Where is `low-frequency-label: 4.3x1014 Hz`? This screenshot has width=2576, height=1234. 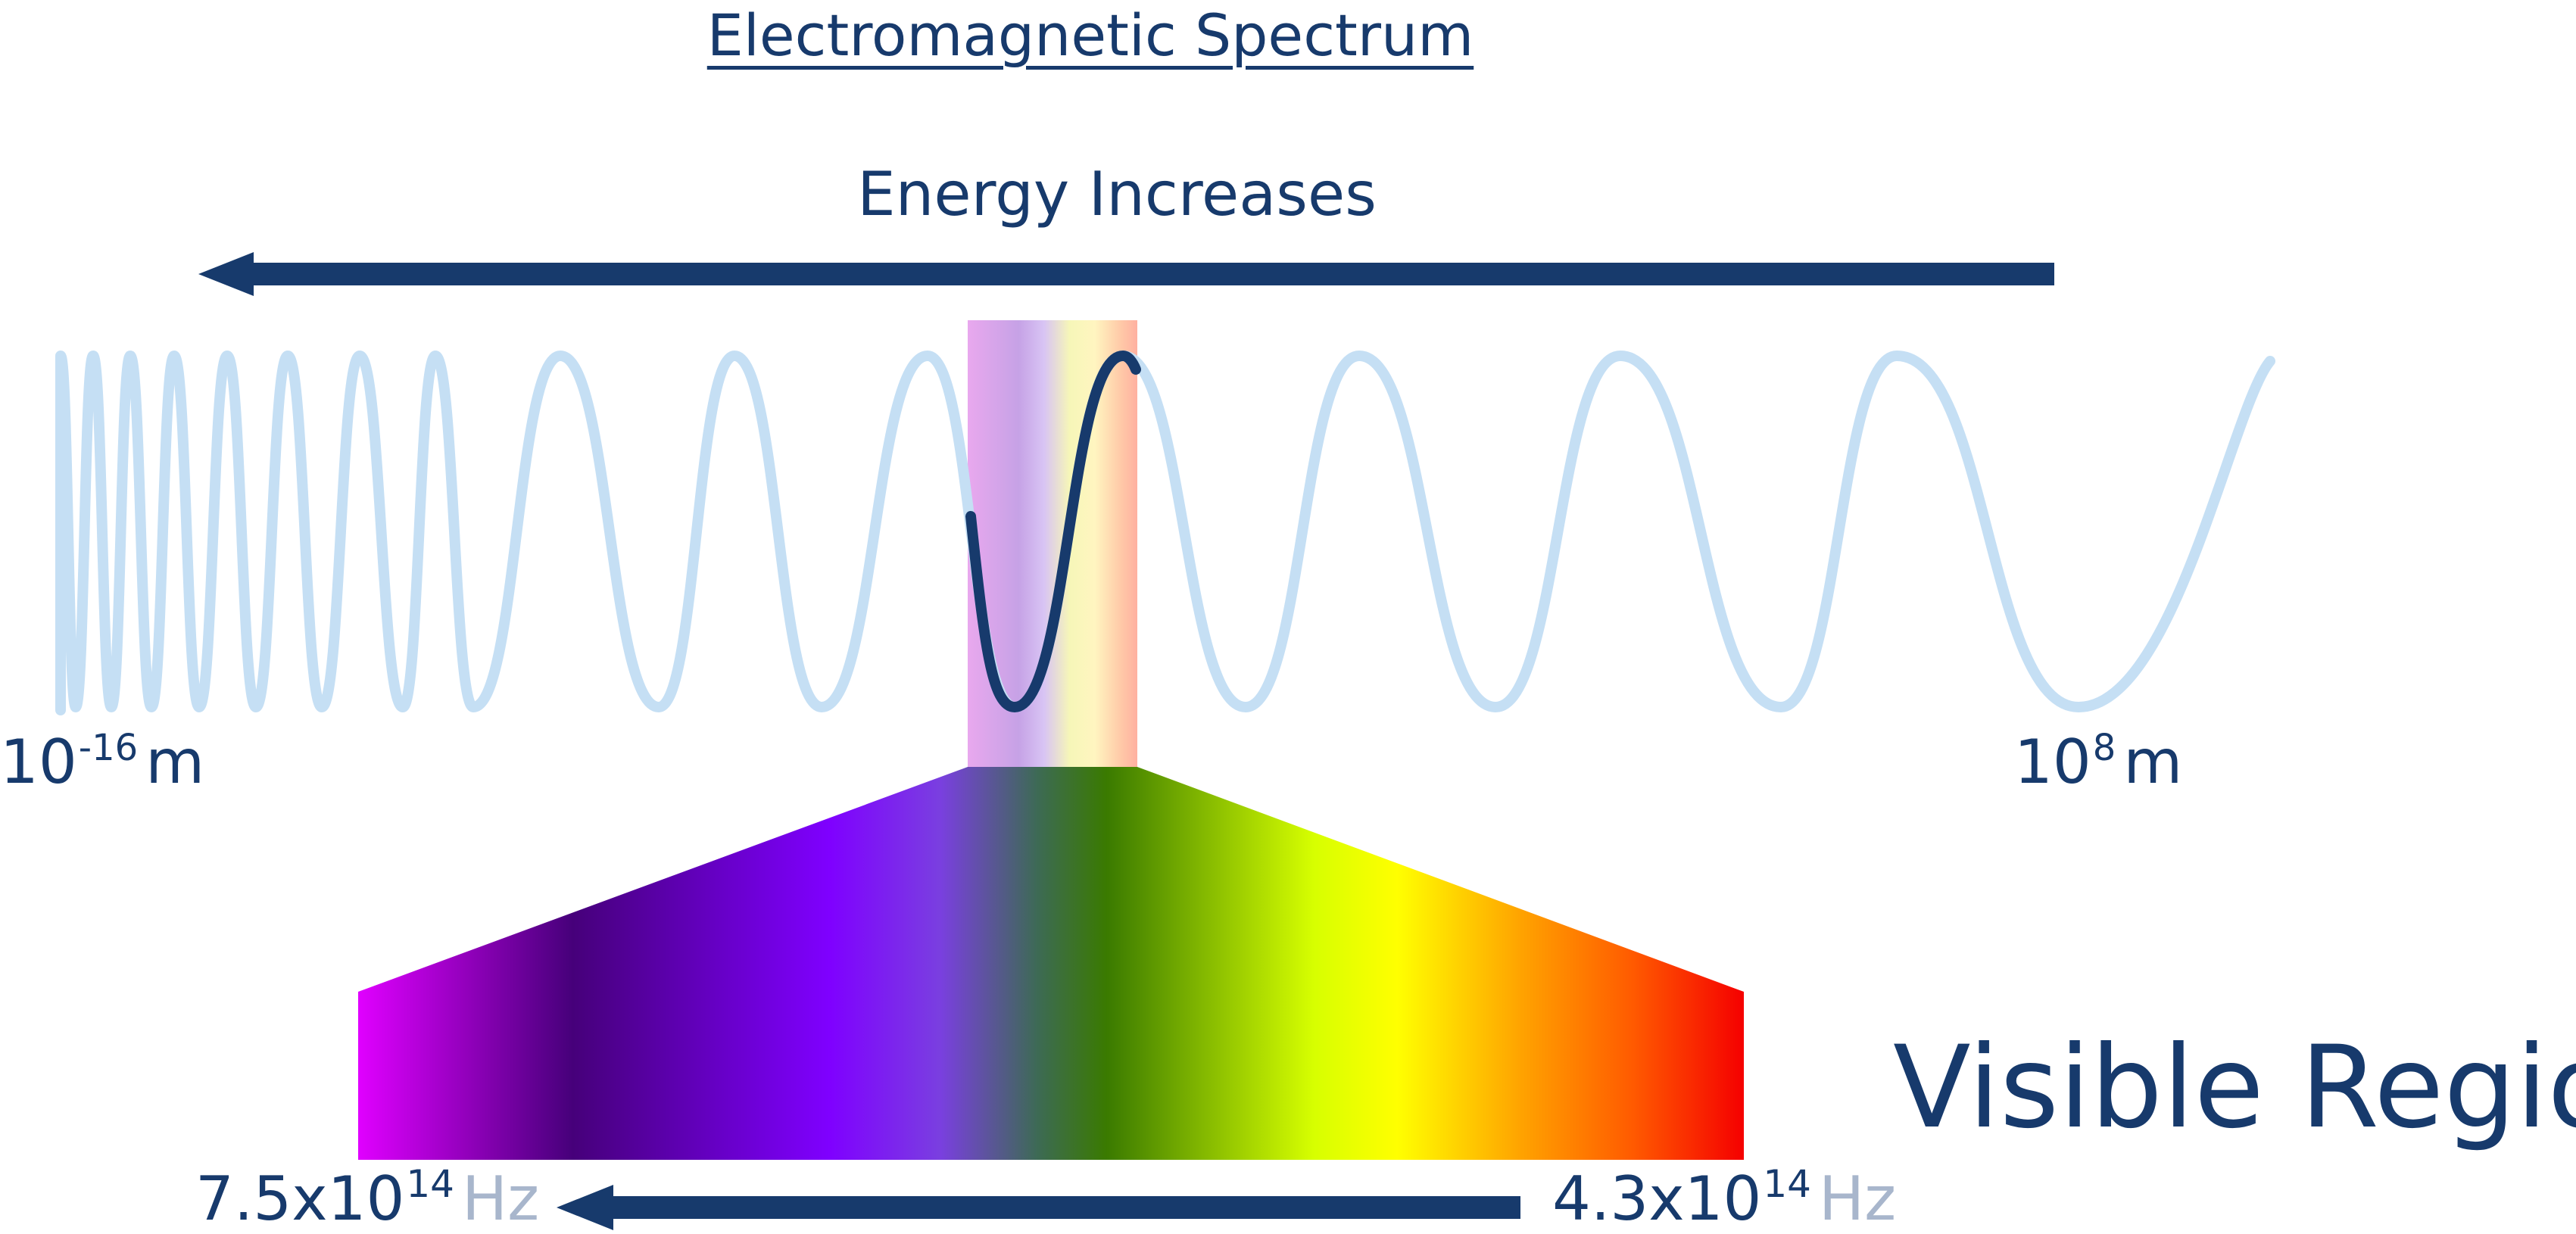
low-frequency-label: 4.3x1014 Hz is located at coordinates (1724, 1198).